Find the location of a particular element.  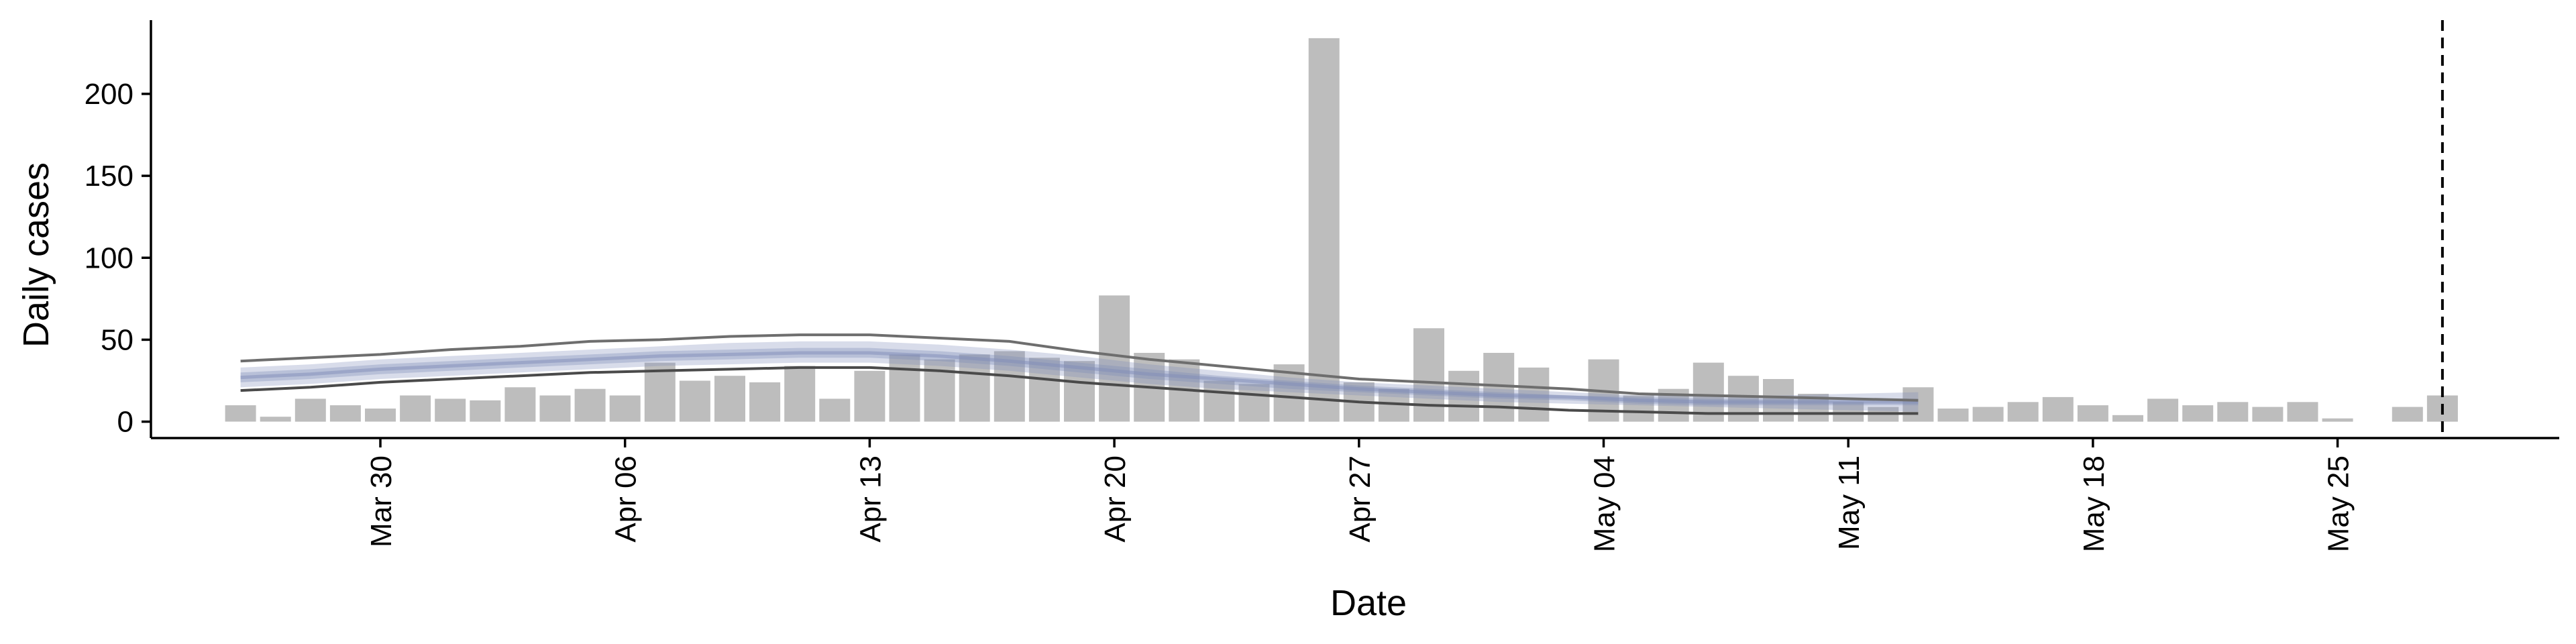

inner-credible-band is located at coordinates (1079, 376).